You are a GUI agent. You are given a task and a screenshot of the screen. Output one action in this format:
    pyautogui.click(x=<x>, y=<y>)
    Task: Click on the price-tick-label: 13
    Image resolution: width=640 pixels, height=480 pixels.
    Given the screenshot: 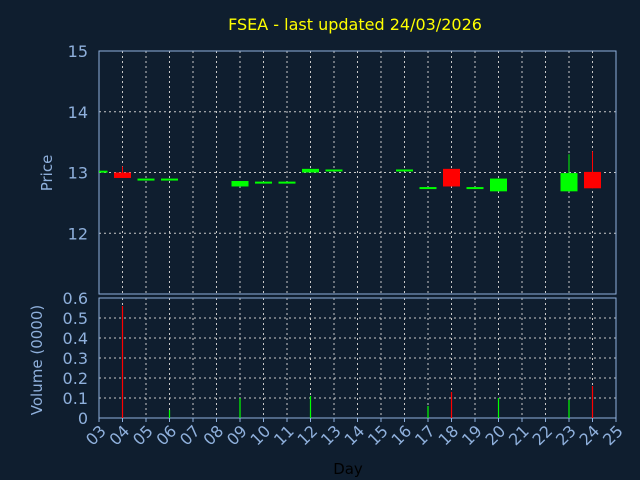 What is the action you would take?
    pyautogui.click(x=78, y=173)
    